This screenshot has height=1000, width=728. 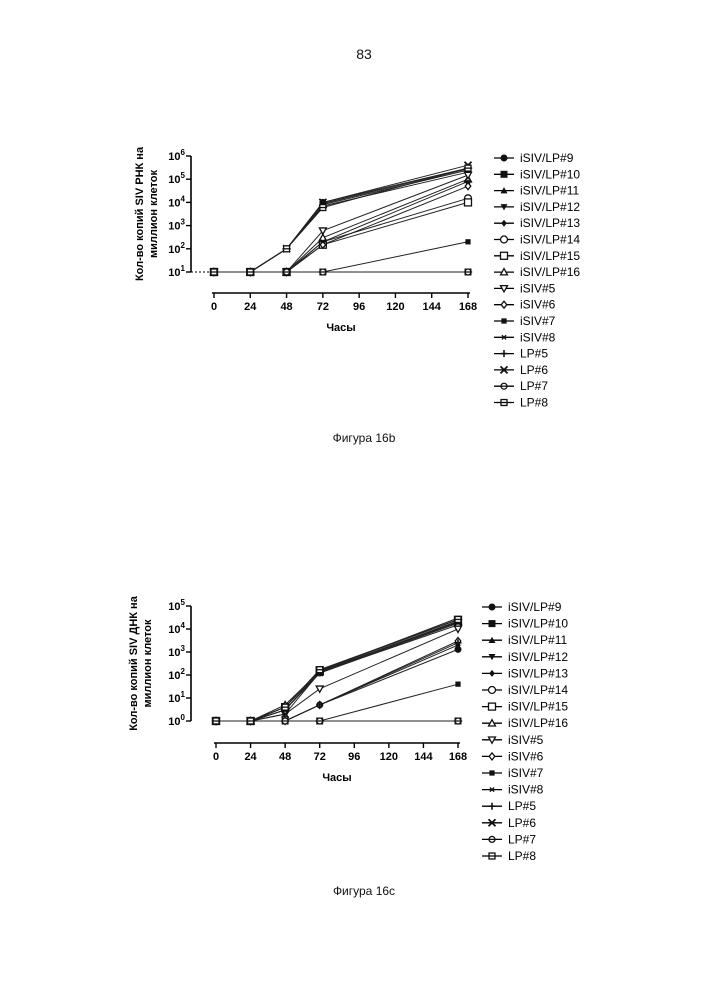 I want to click on chart-0-legend-label: iSIV/LP#12, so click(x=550, y=207).